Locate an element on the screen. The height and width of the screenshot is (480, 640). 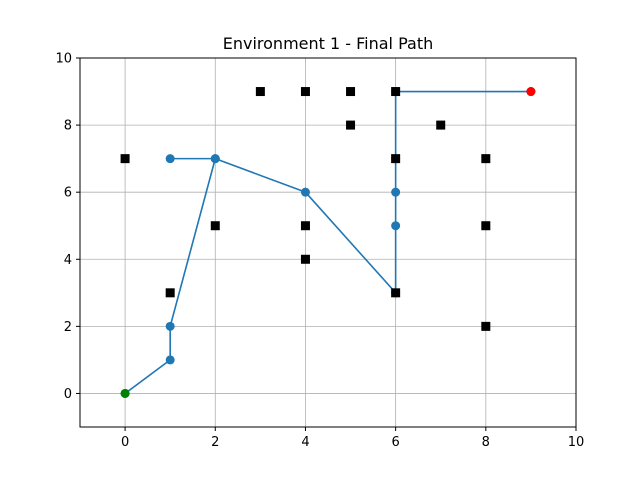
y-tick-label: 10 is located at coordinates (63, 59).